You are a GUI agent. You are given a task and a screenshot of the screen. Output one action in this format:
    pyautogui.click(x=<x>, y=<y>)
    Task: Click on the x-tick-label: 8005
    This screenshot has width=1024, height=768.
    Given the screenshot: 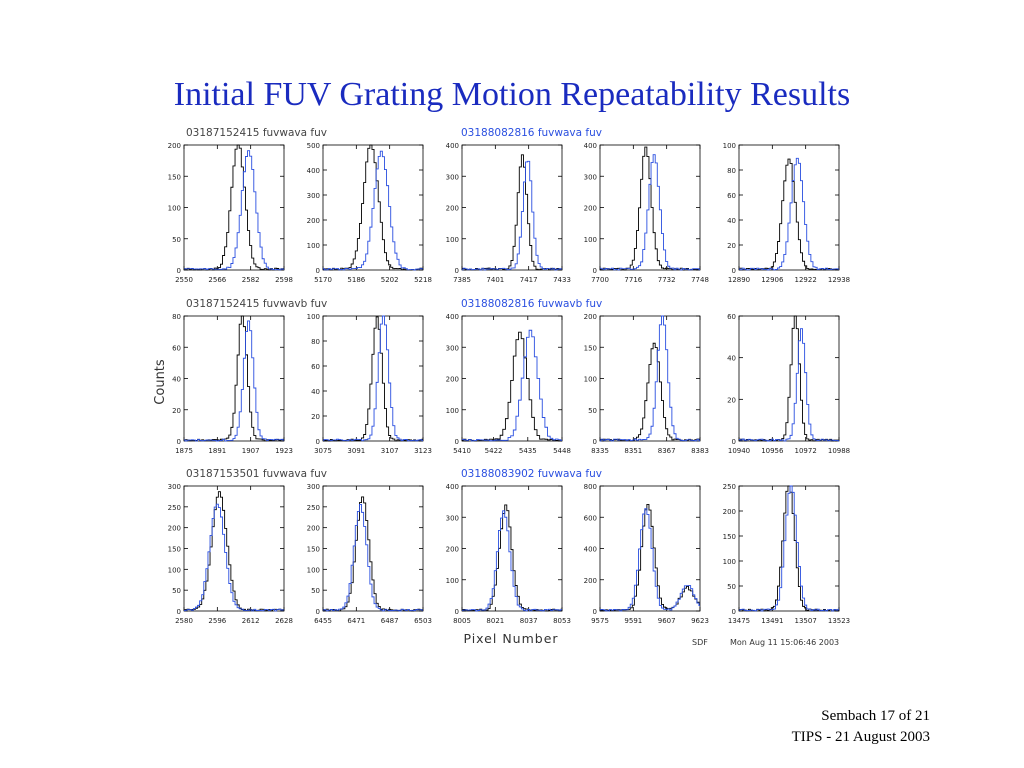 What is the action you would take?
    pyautogui.click(x=462, y=621)
    